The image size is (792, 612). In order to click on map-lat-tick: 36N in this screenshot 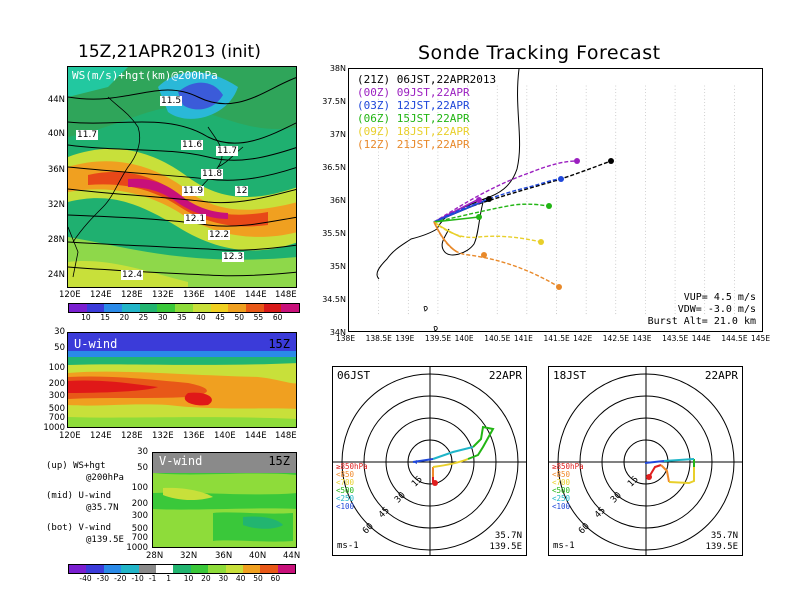, I will do `click(56, 170)`.